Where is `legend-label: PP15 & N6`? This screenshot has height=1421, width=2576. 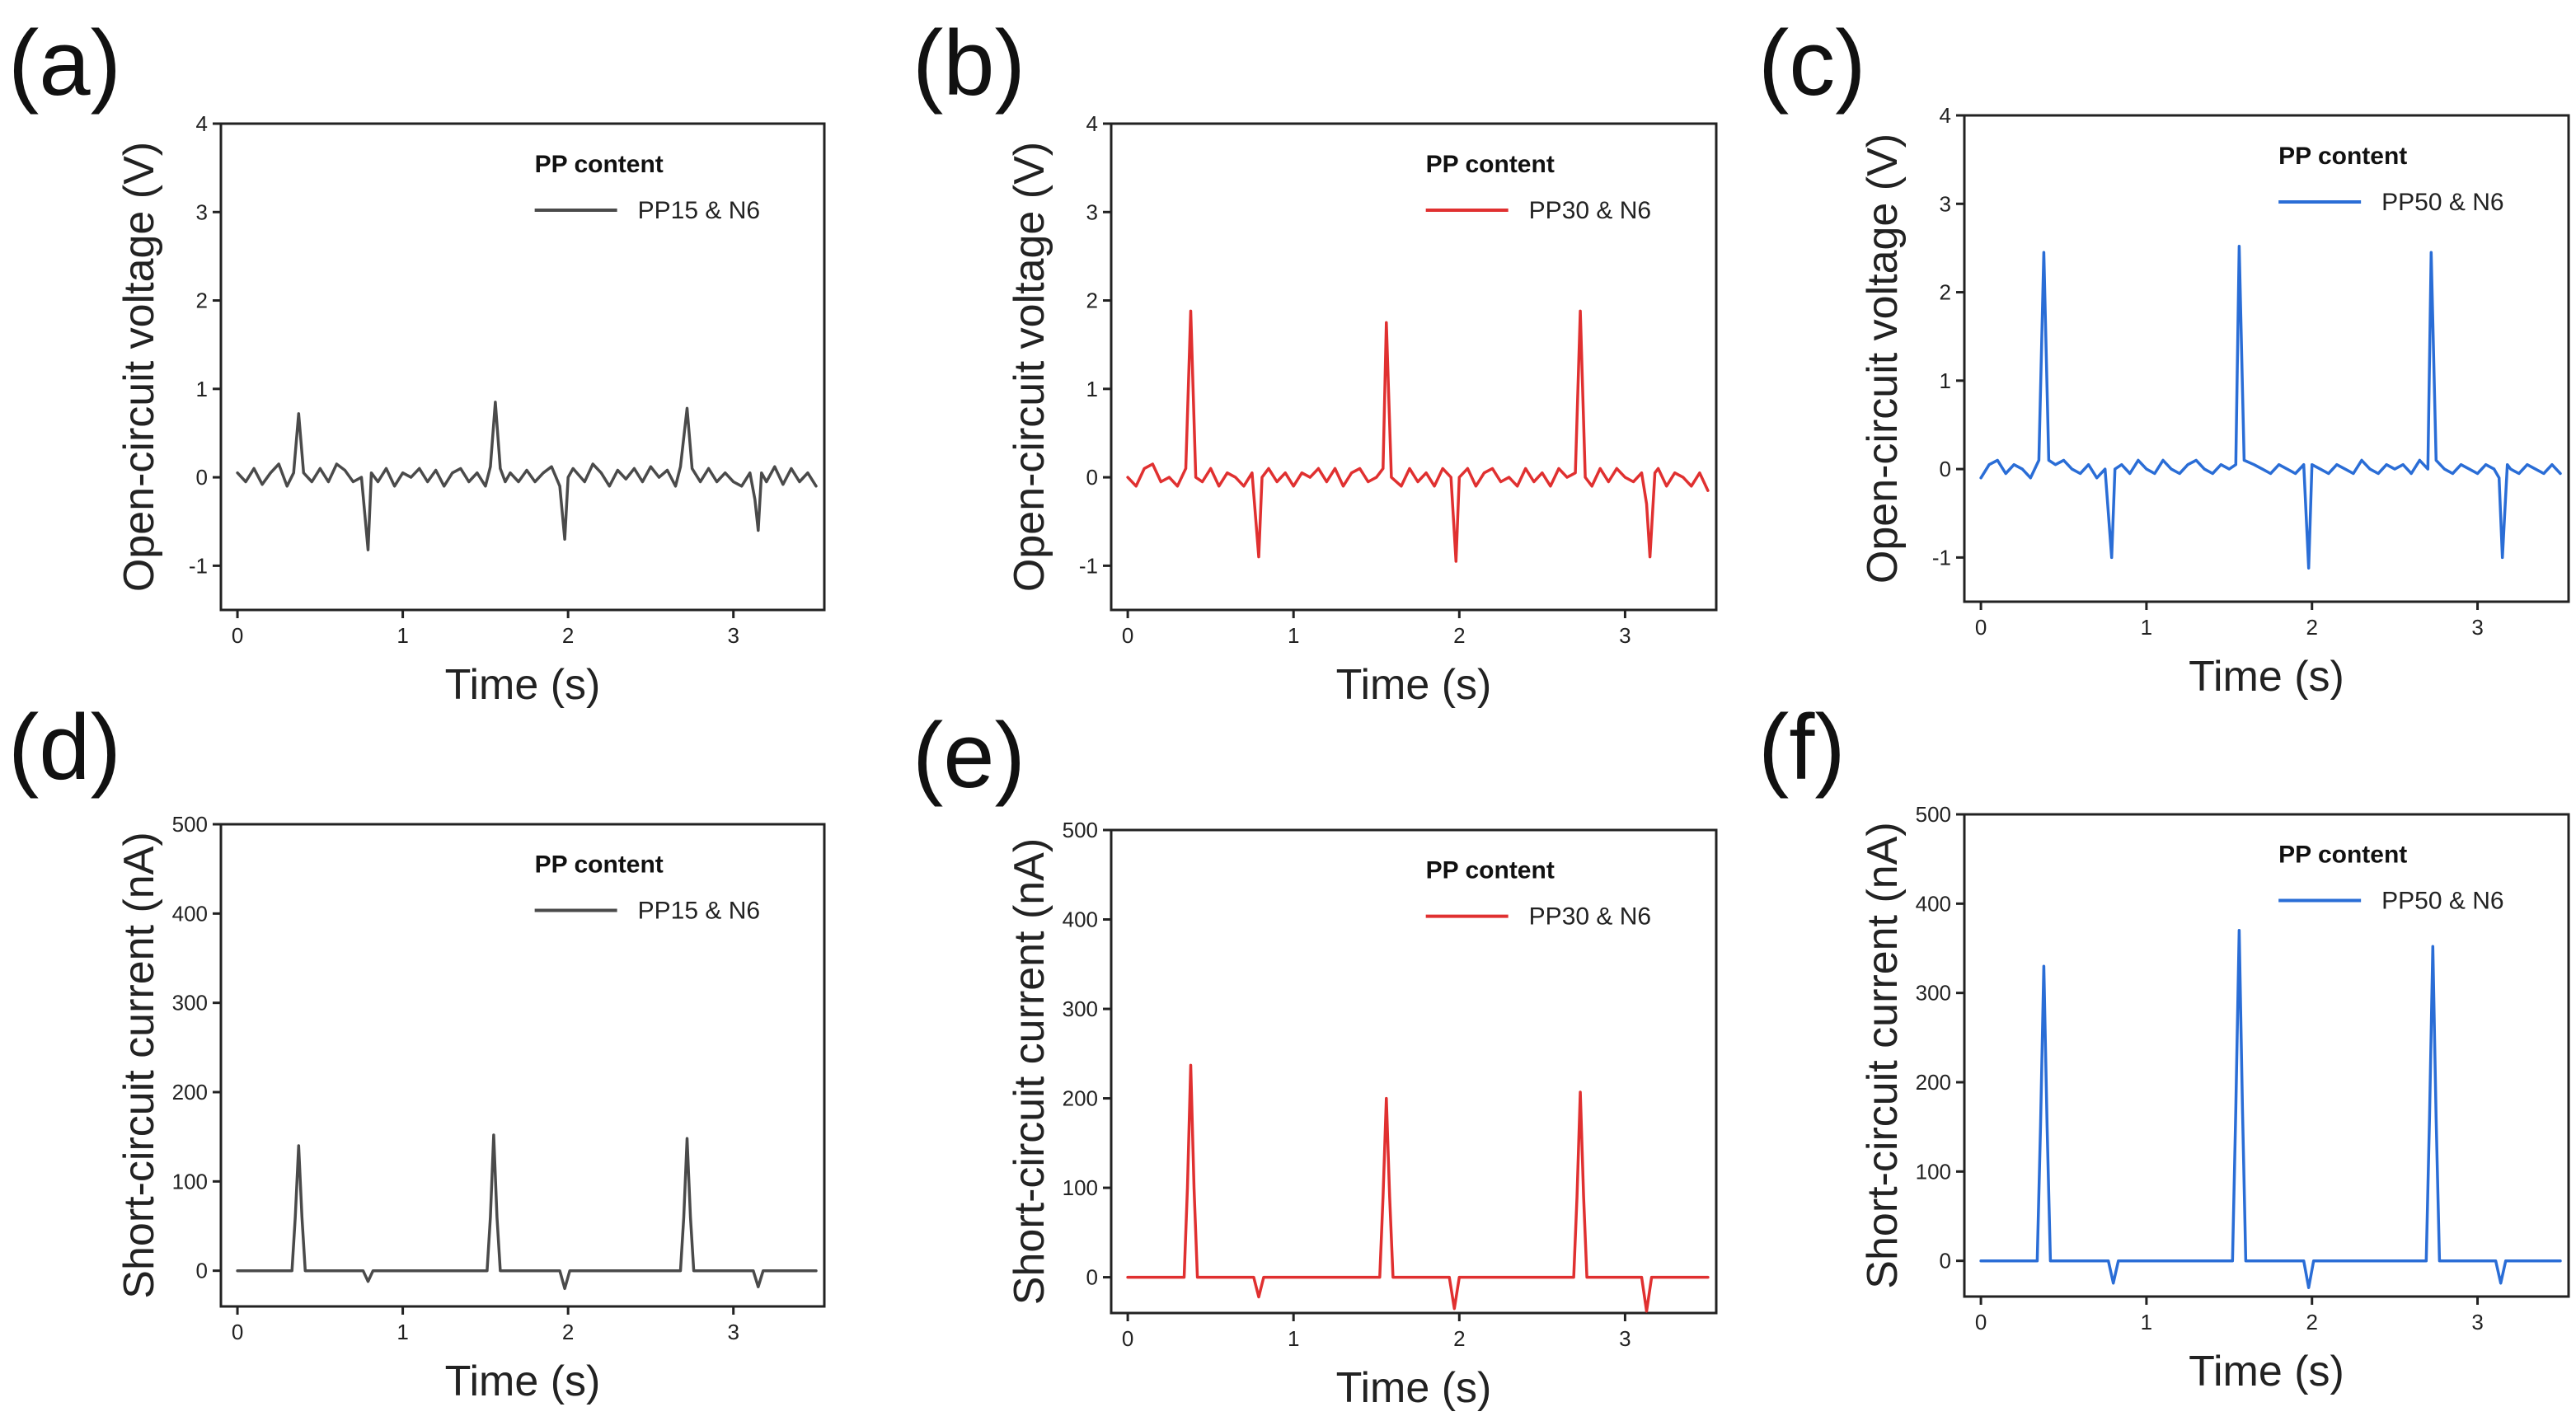 legend-label: PP15 & N6 is located at coordinates (699, 210).